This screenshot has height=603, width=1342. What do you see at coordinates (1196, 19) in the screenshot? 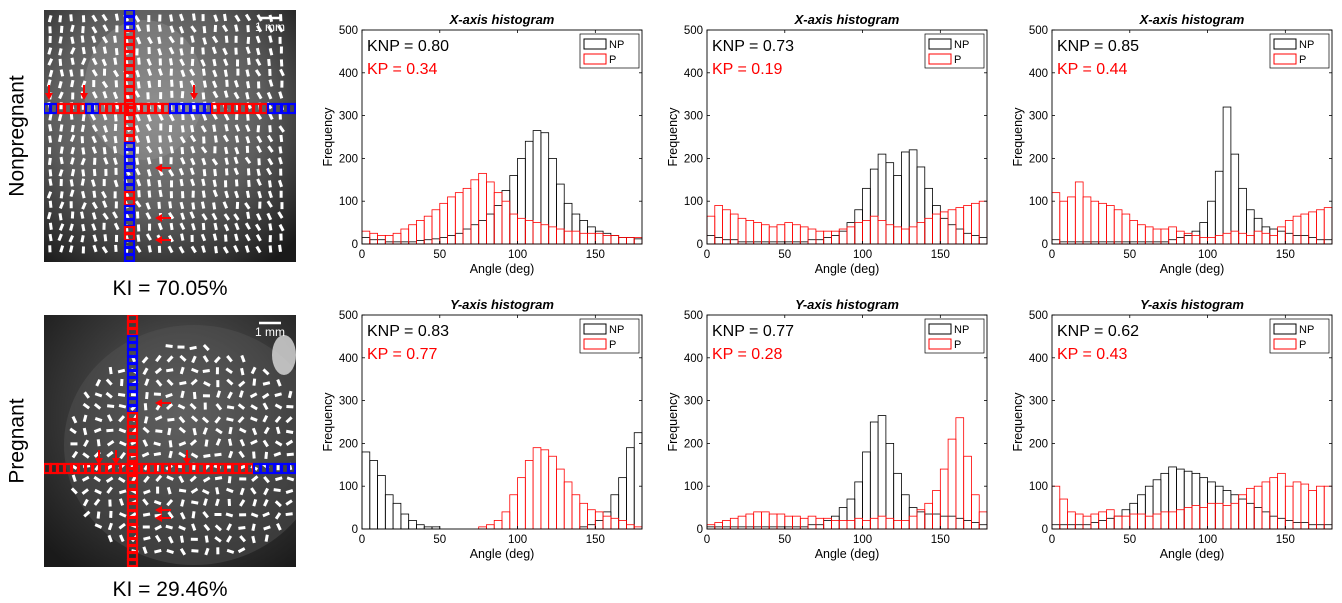
I see `chart-title-rest: -axis histogram` at bounding box center [1196, 19].